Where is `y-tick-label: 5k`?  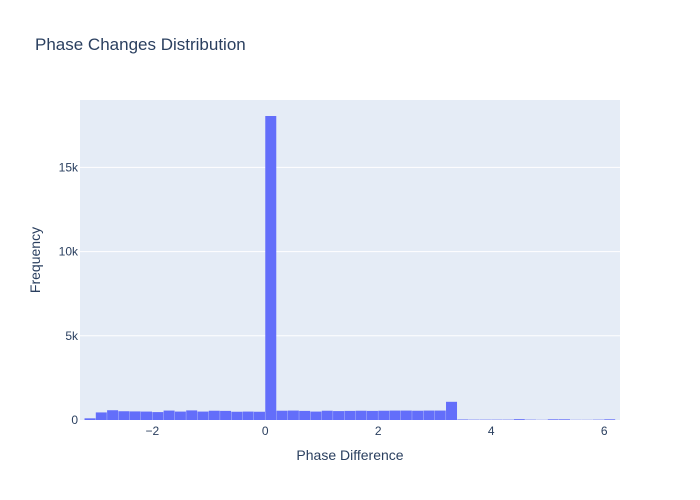 y-tick-label: 5k is located at coordinates (72, 336).